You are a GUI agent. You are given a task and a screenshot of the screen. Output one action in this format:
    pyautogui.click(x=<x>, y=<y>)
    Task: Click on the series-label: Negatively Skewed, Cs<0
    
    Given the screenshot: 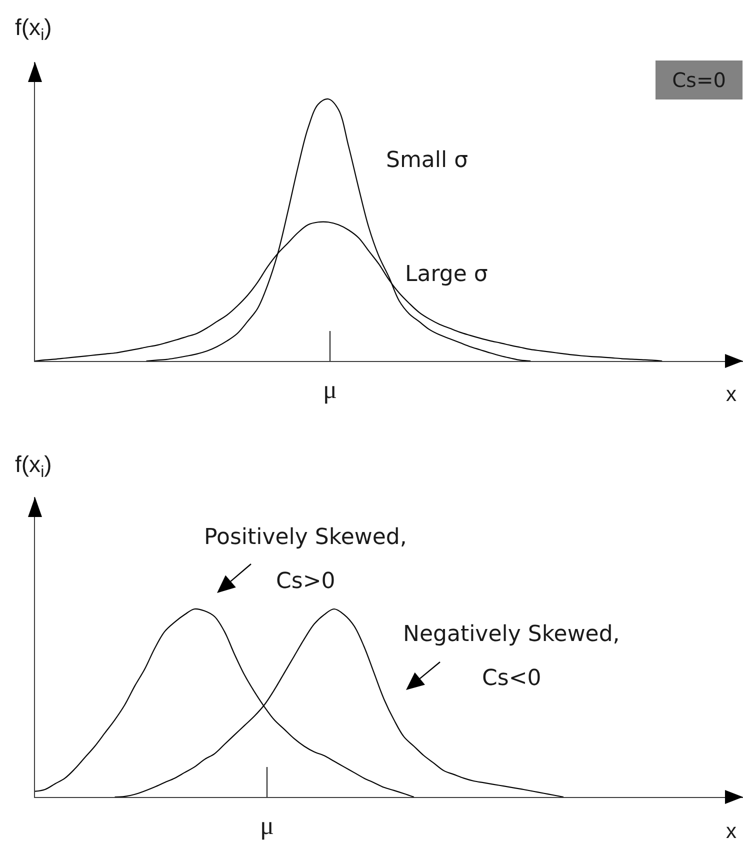 What is the action you would take?
    pyautogui.click(x=511, y=656)
    